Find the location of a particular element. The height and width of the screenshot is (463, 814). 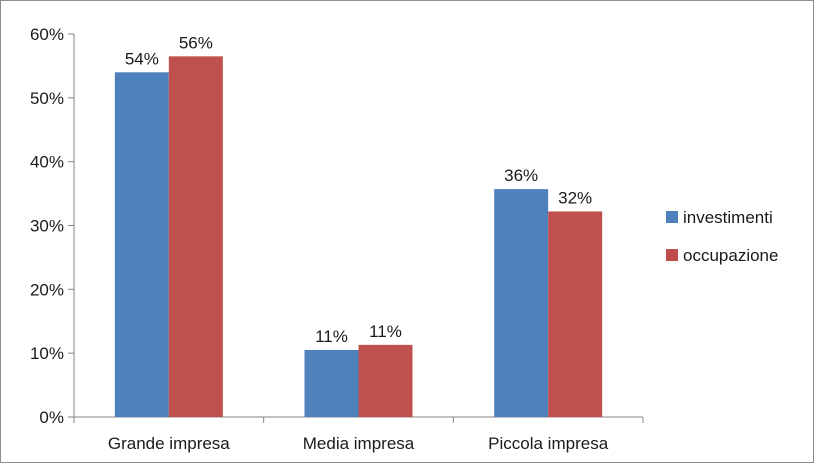

data-label: 54% is located at coordinates (142, 58).